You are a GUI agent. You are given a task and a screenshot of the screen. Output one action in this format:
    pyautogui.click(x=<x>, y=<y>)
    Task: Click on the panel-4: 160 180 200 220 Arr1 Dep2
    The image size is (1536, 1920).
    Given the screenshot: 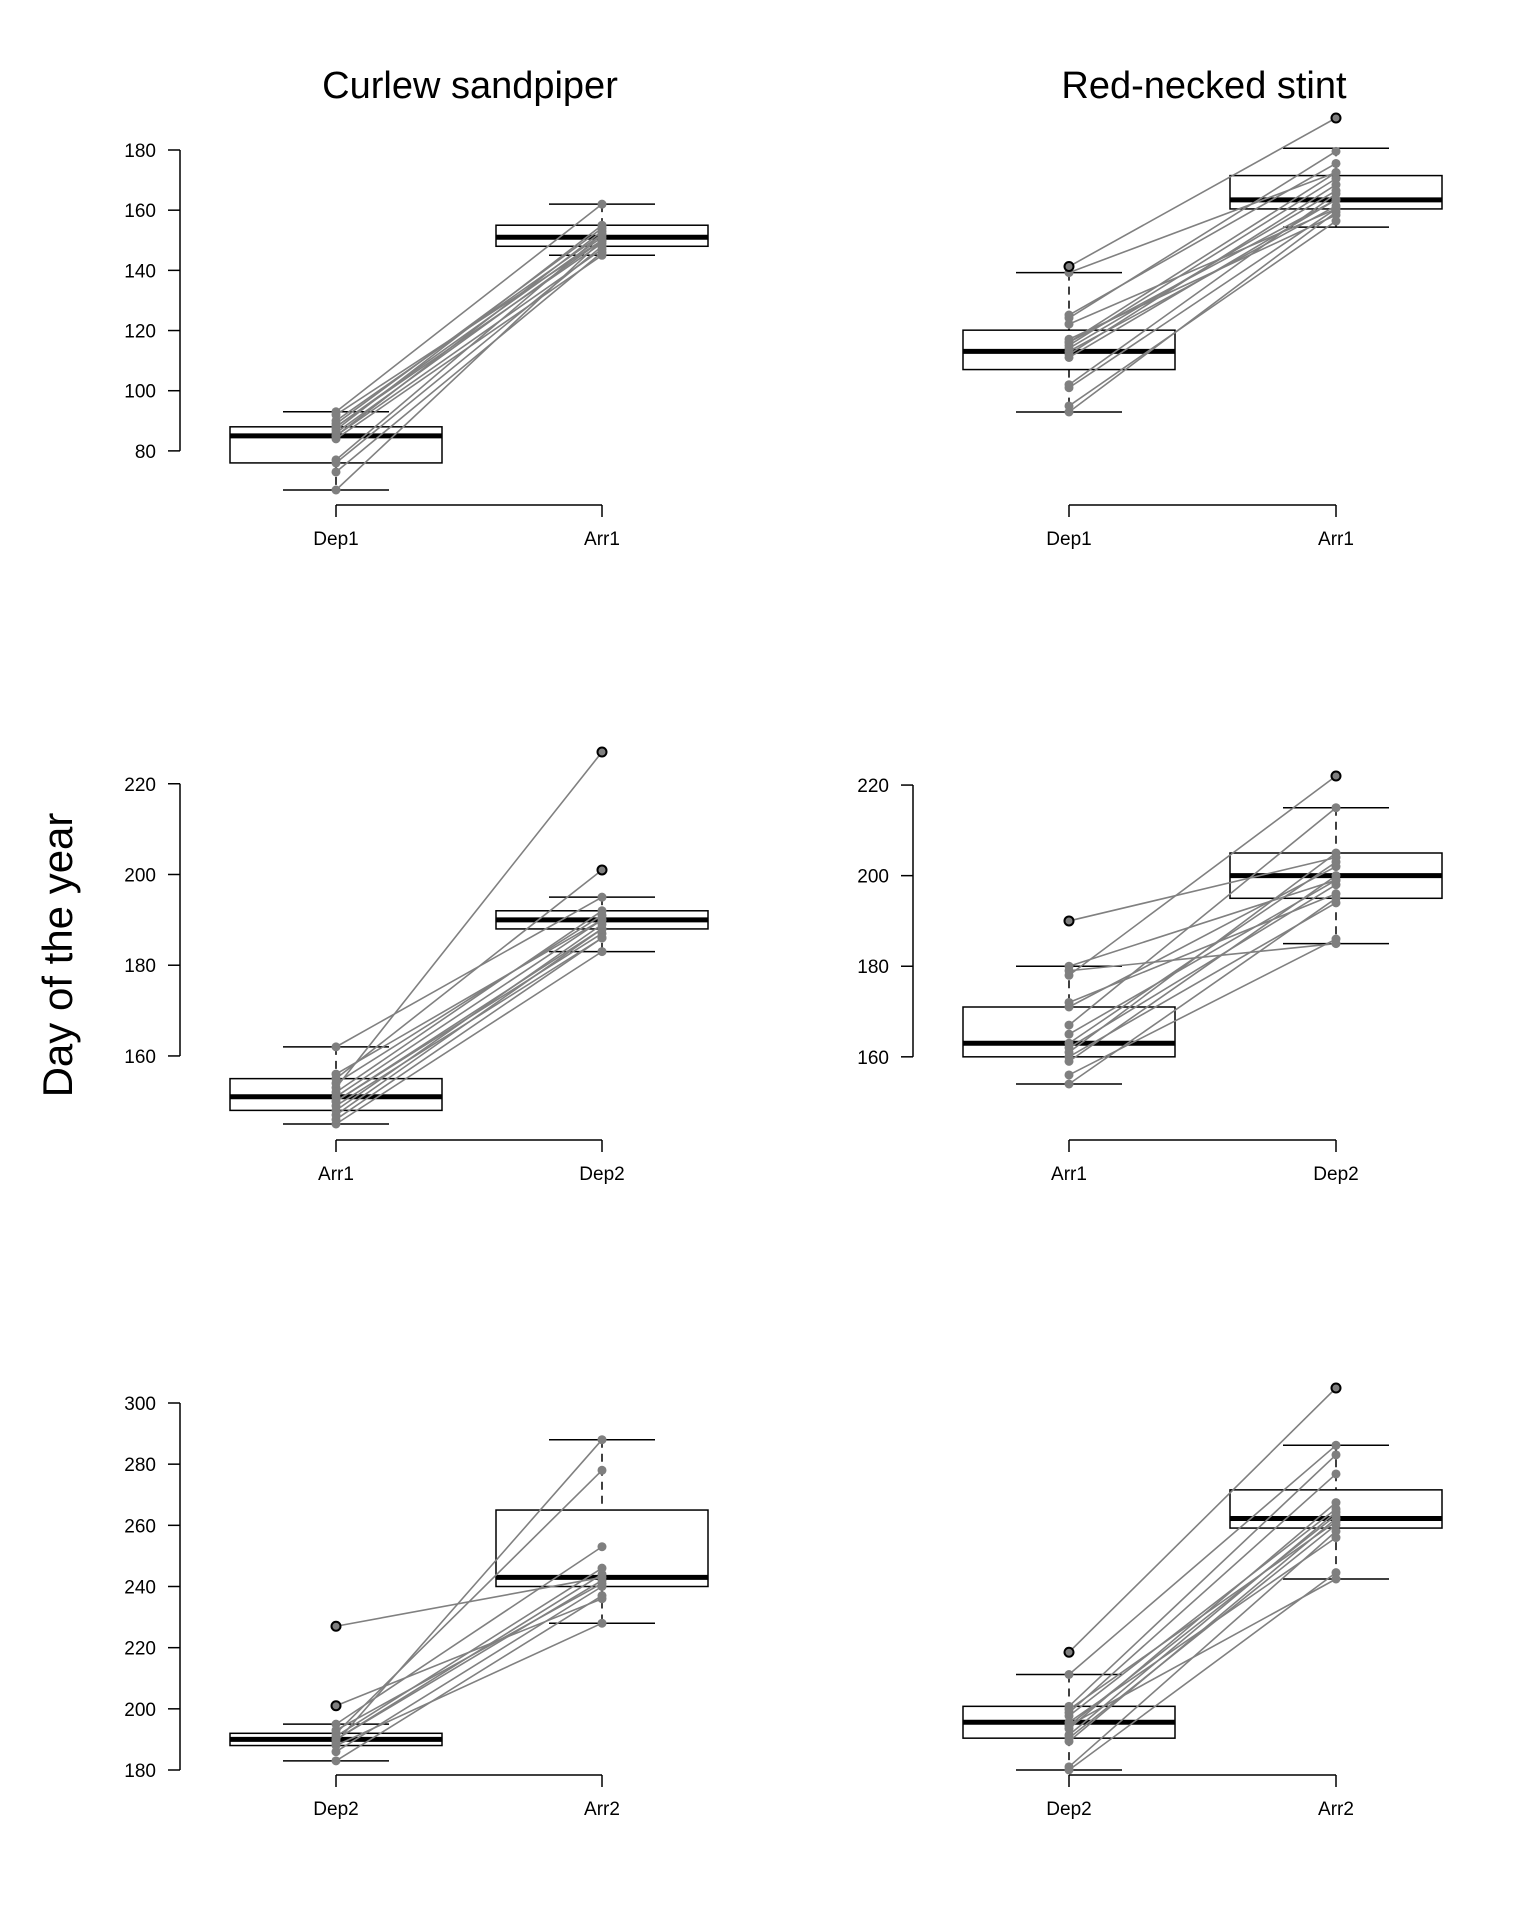 What is the action you would take?
    pyautogui.click(x=1150, y=977)
    